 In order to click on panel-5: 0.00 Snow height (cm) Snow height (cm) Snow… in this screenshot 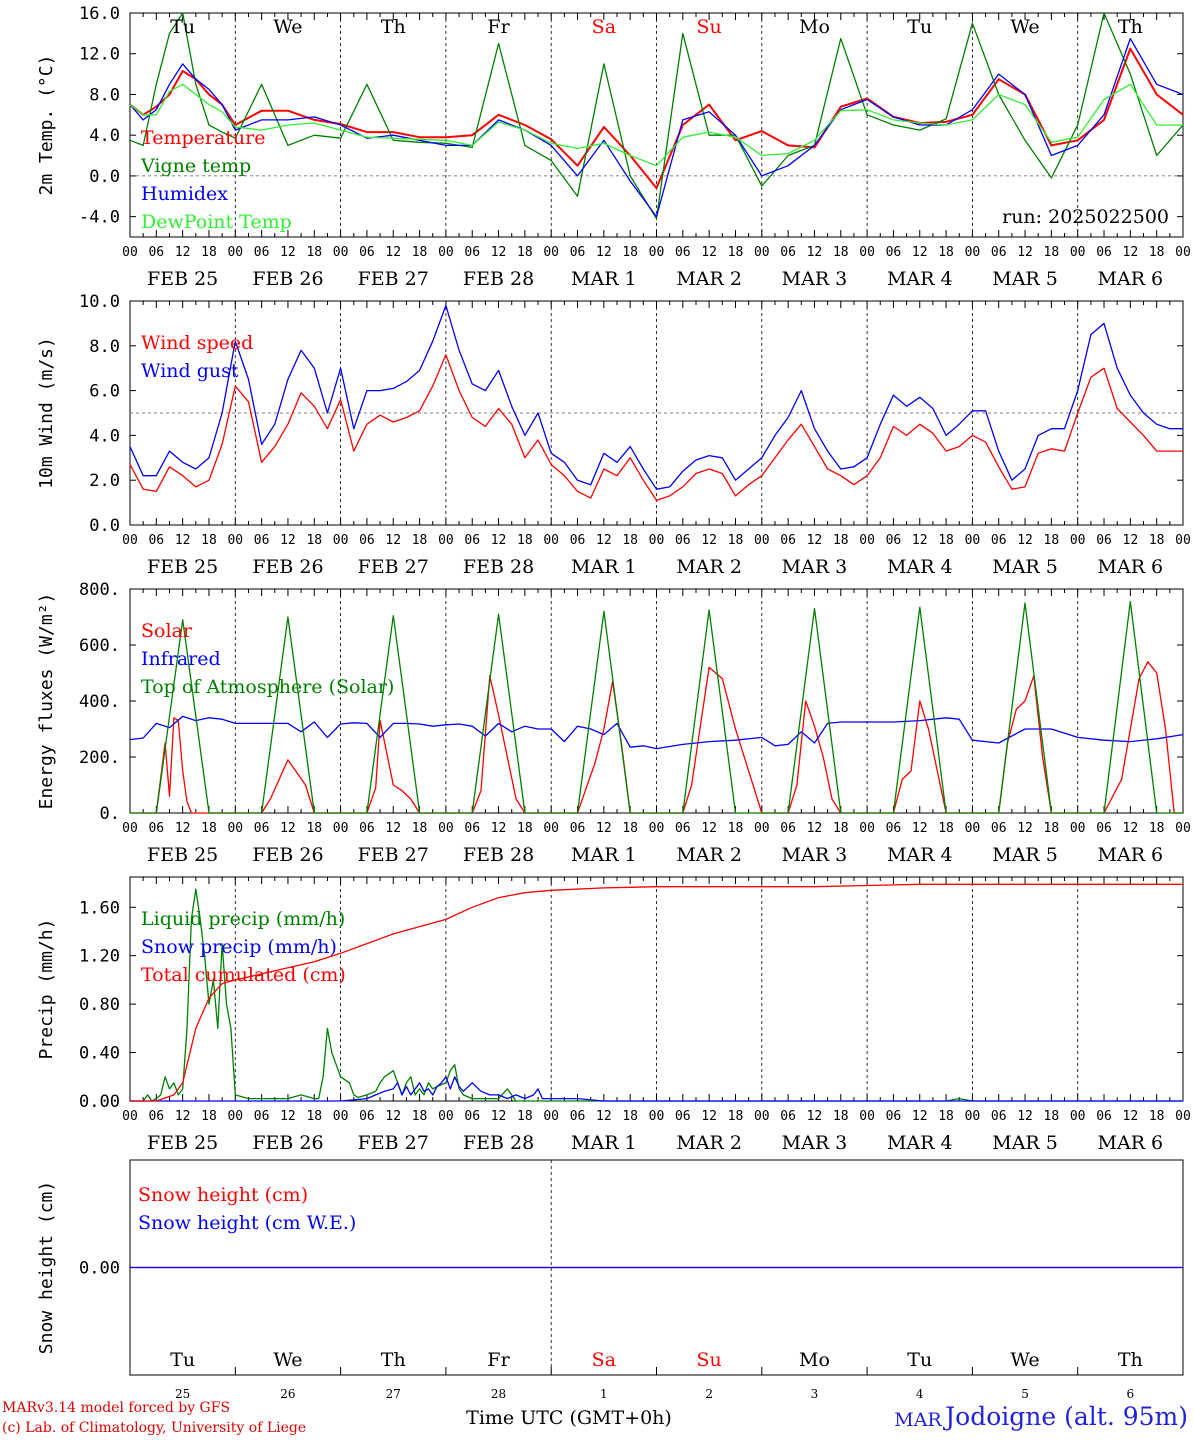, I will do `click(610, 1267)`.